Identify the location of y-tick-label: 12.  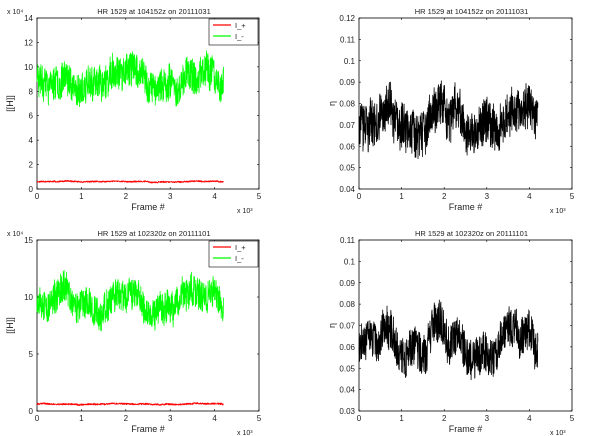
(28, 42).